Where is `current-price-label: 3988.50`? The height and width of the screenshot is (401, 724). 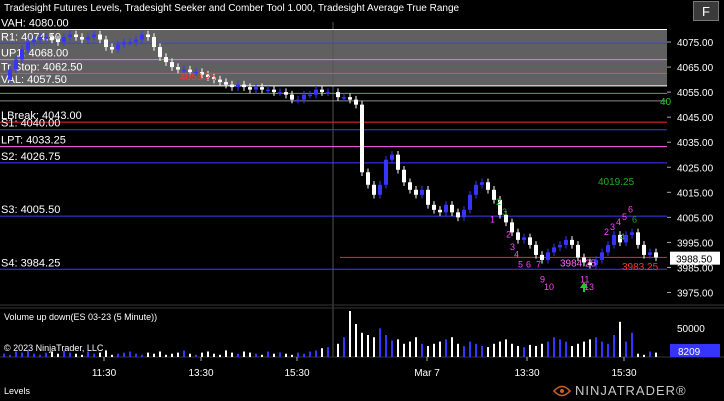
current-price-label: 3988.50 is located at coordinates (694, 260).